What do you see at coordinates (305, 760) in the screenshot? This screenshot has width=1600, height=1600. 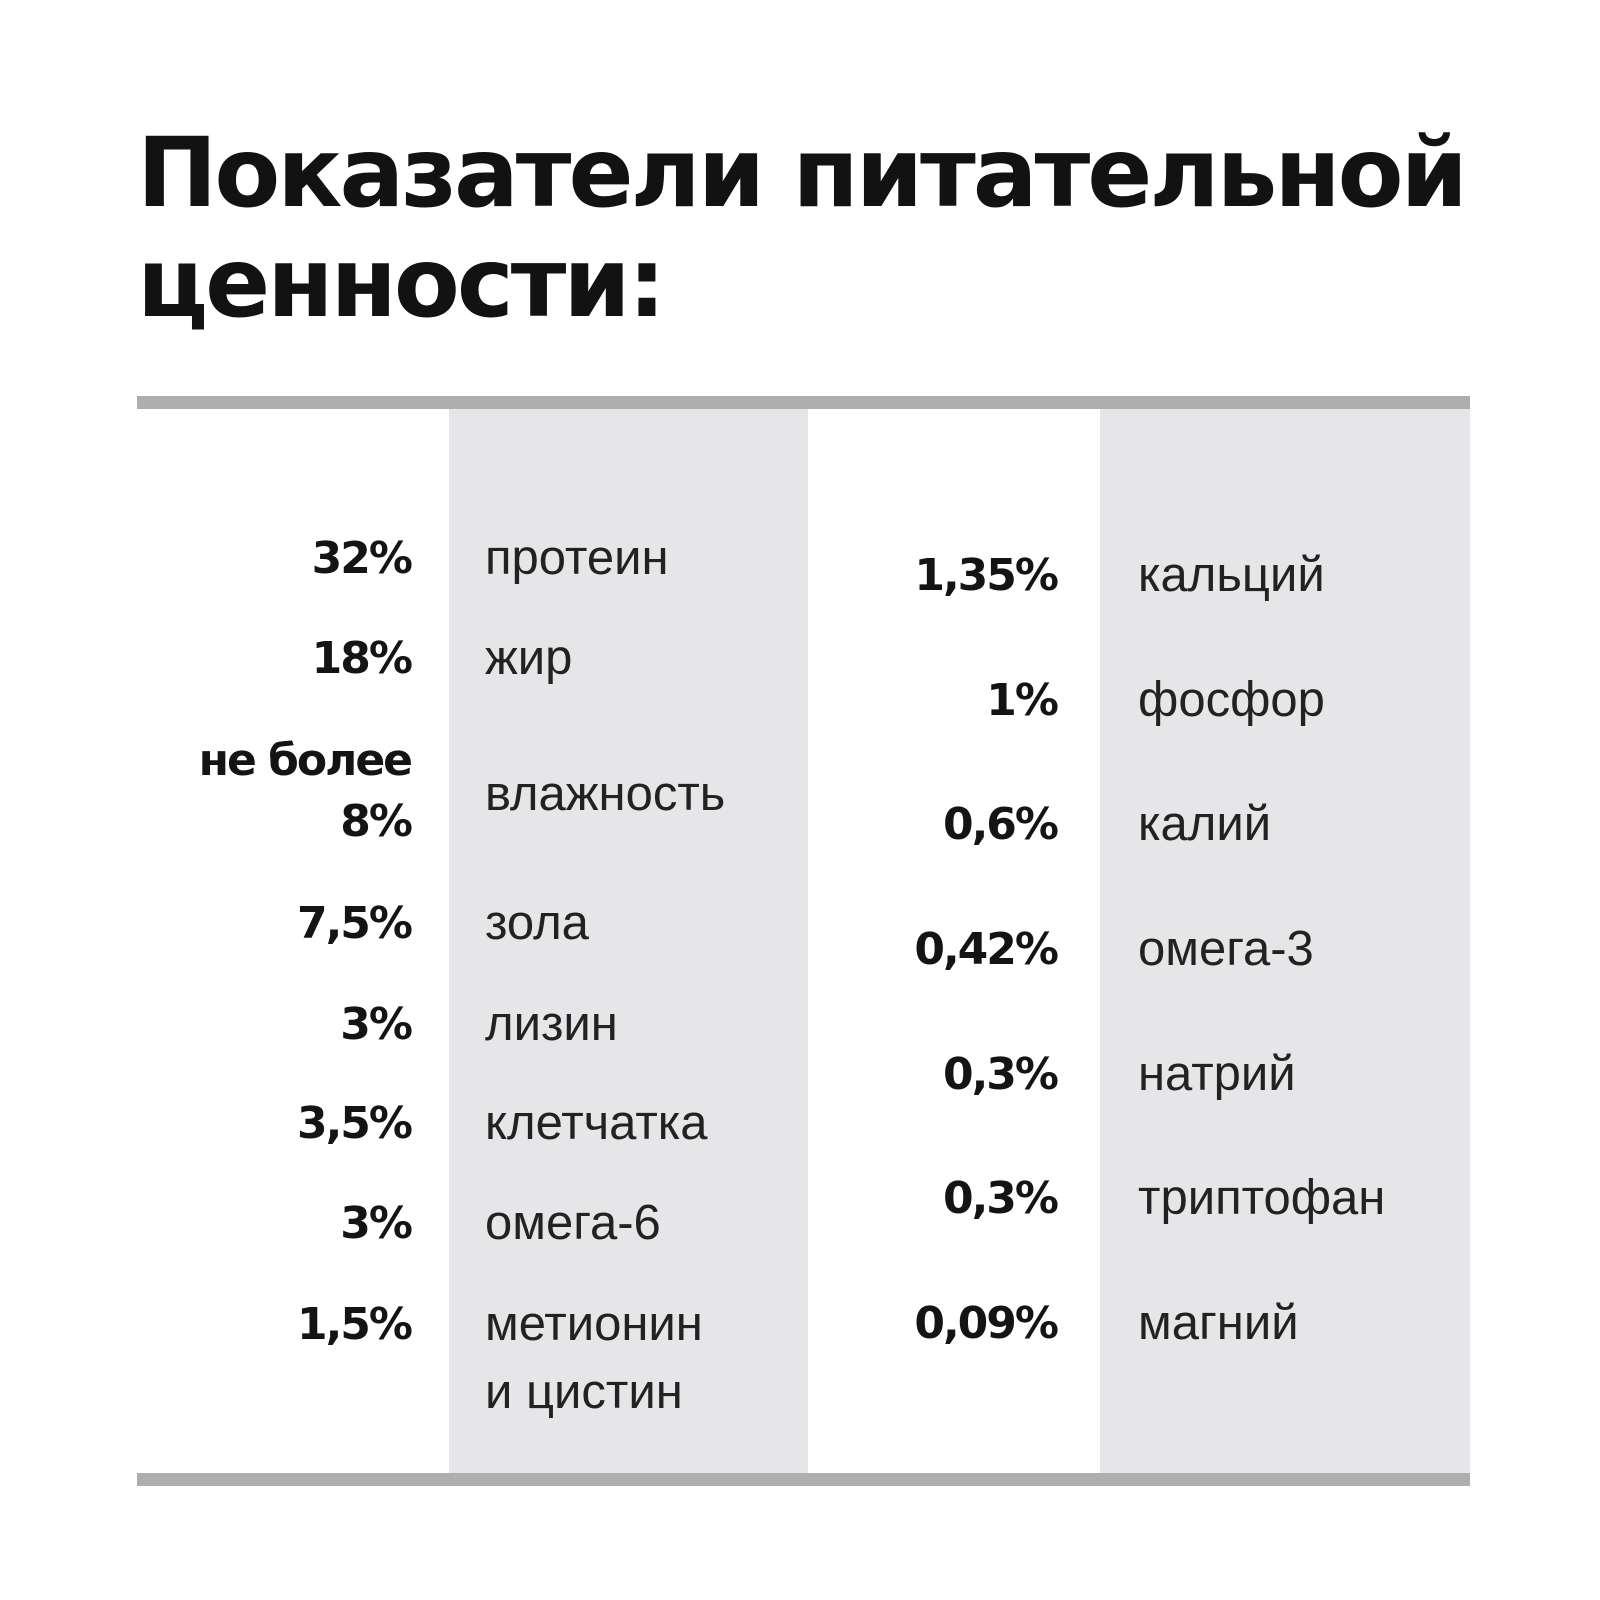 I see `nutrient-value-line-1: не более` at bounding box center [305, 760].